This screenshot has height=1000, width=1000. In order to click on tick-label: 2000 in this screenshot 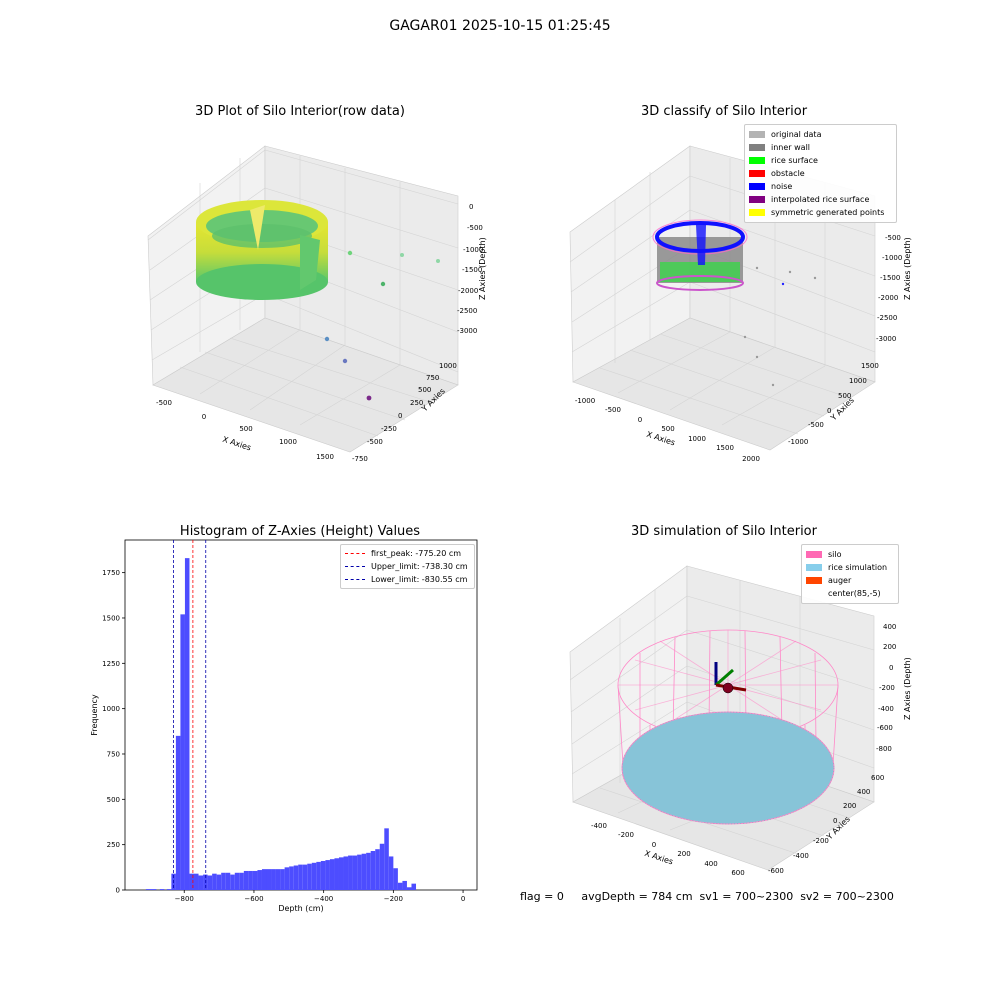, I will do `click(751, 459)`.